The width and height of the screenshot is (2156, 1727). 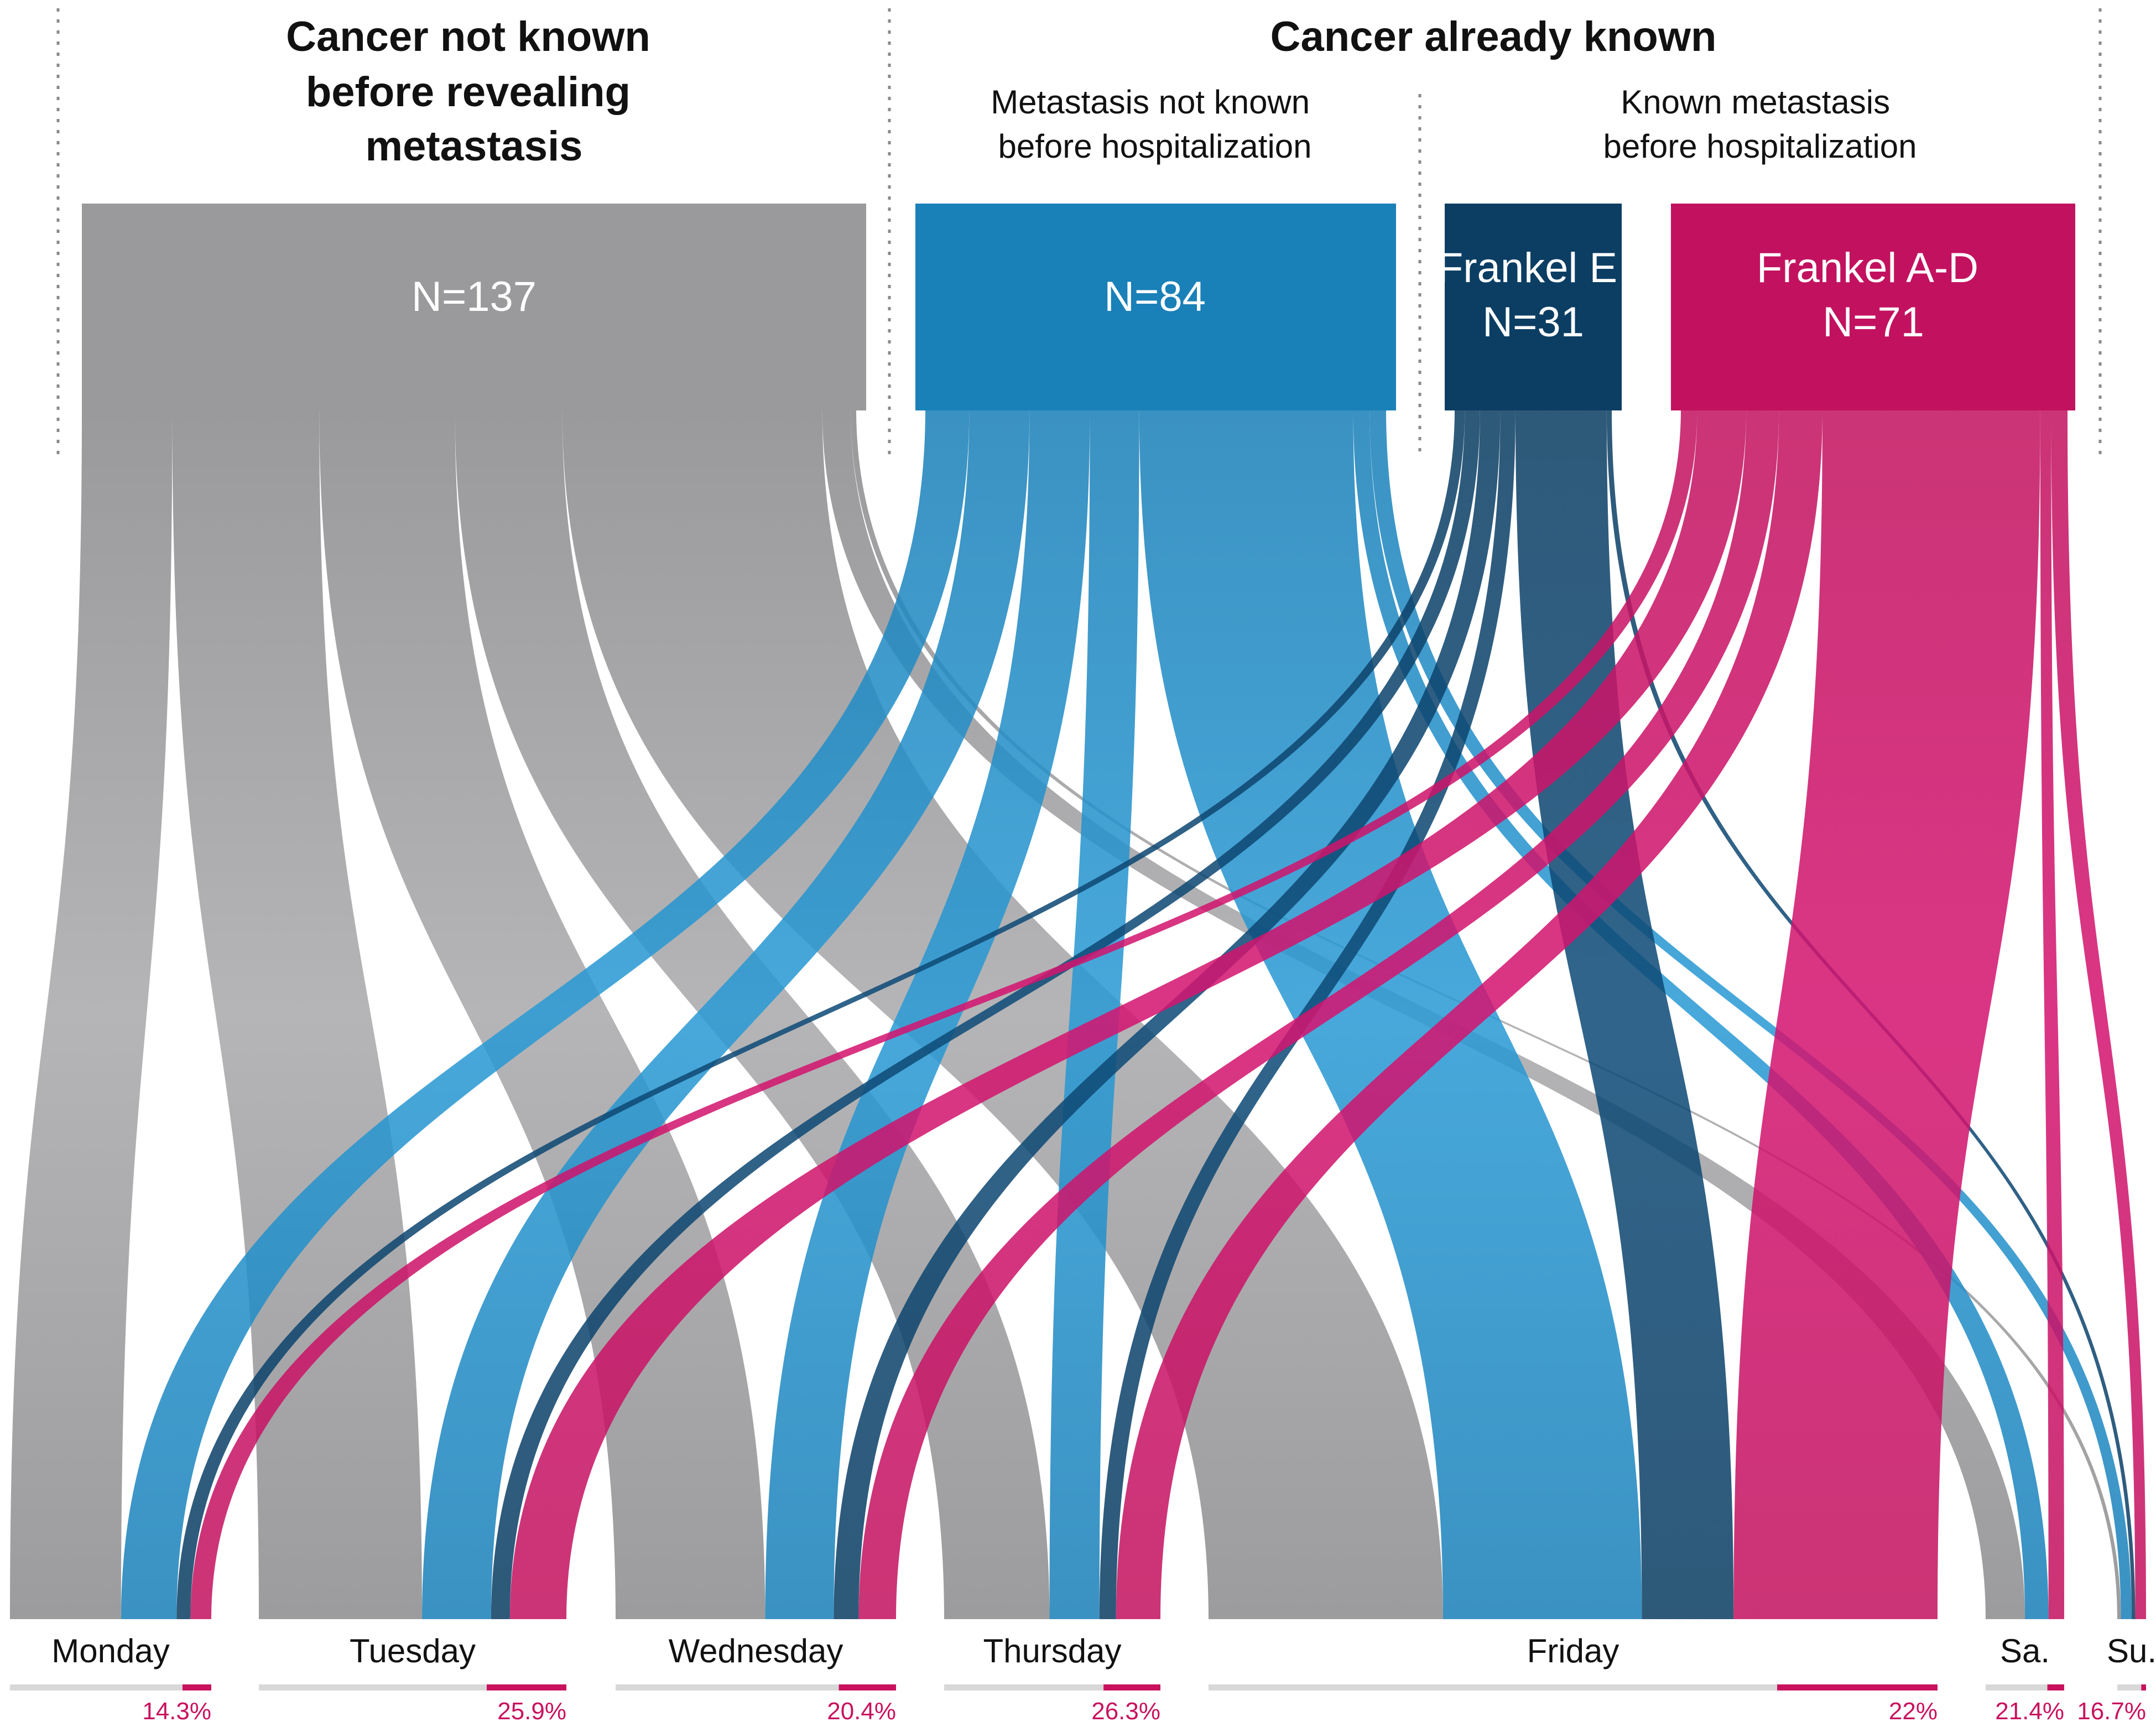 What do you see at coordinates (2111, 1712) in the screenshot?
I see `share-label-6: 16.7%` at bounding box center [2111, 1712].